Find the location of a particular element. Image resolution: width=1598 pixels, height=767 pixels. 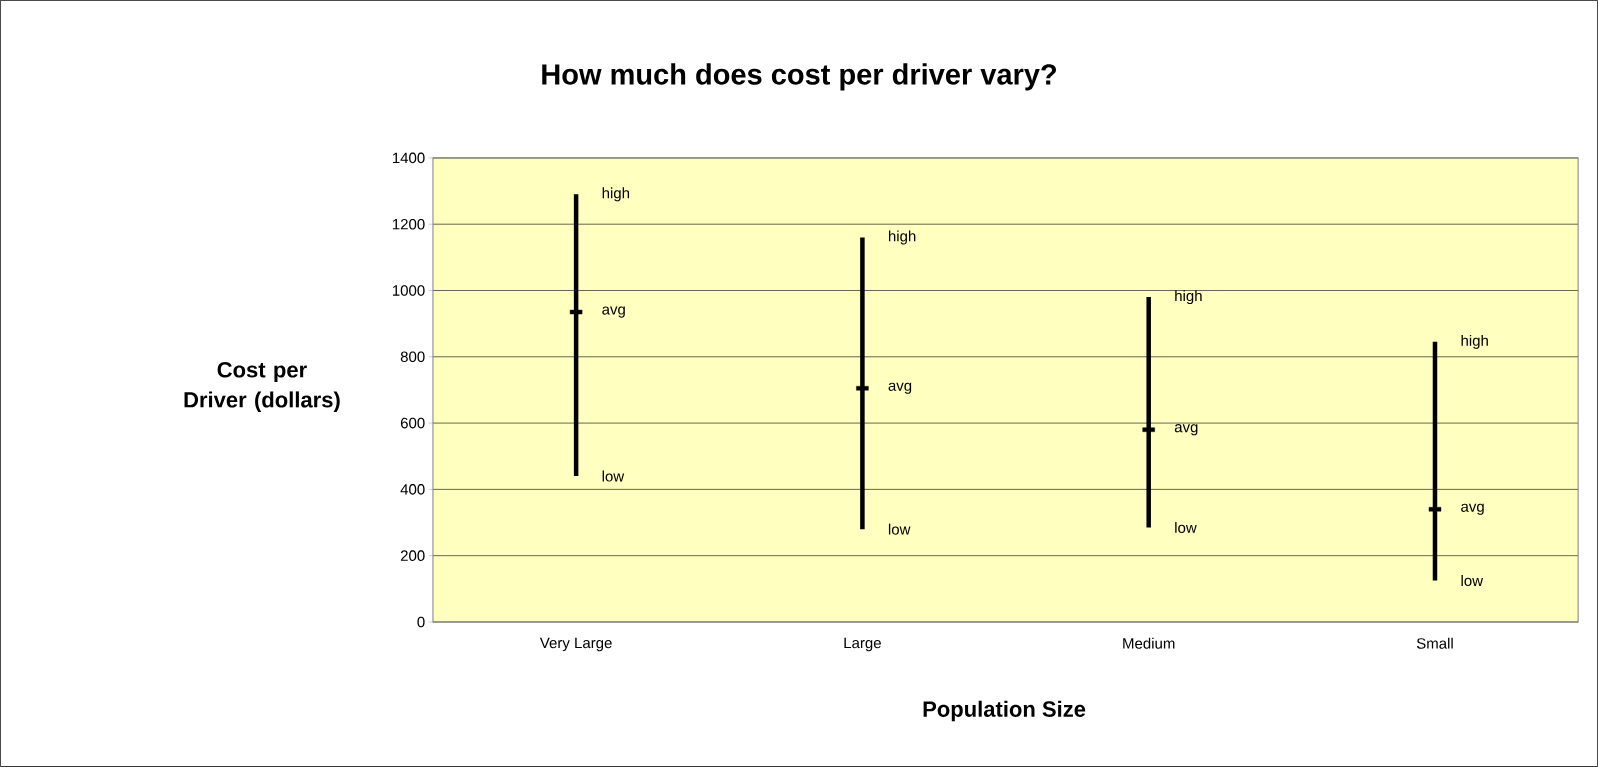

y-tick-label: 0 is located at coordinates (421, 622).